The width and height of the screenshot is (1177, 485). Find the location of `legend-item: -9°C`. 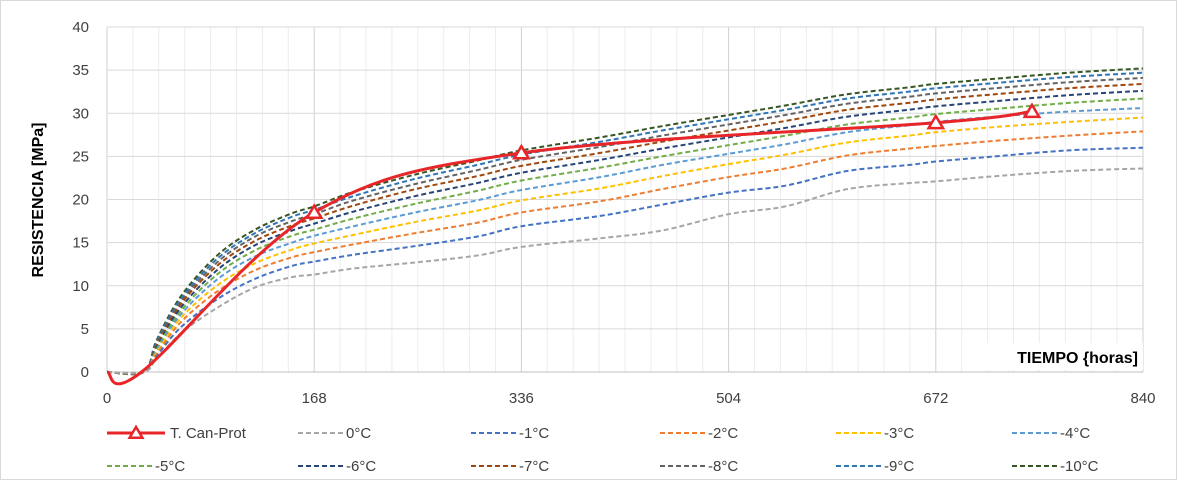

legend-item: -9°C is located at coordinates (875, 466).